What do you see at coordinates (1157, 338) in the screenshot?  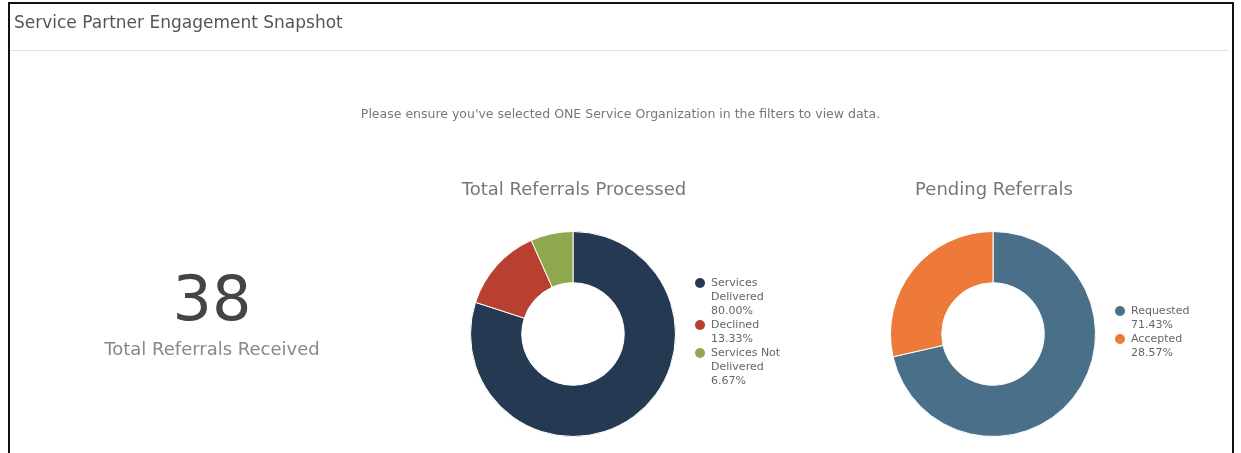 I see `legend-label: Accepted` at bounding box center [1157, 338].